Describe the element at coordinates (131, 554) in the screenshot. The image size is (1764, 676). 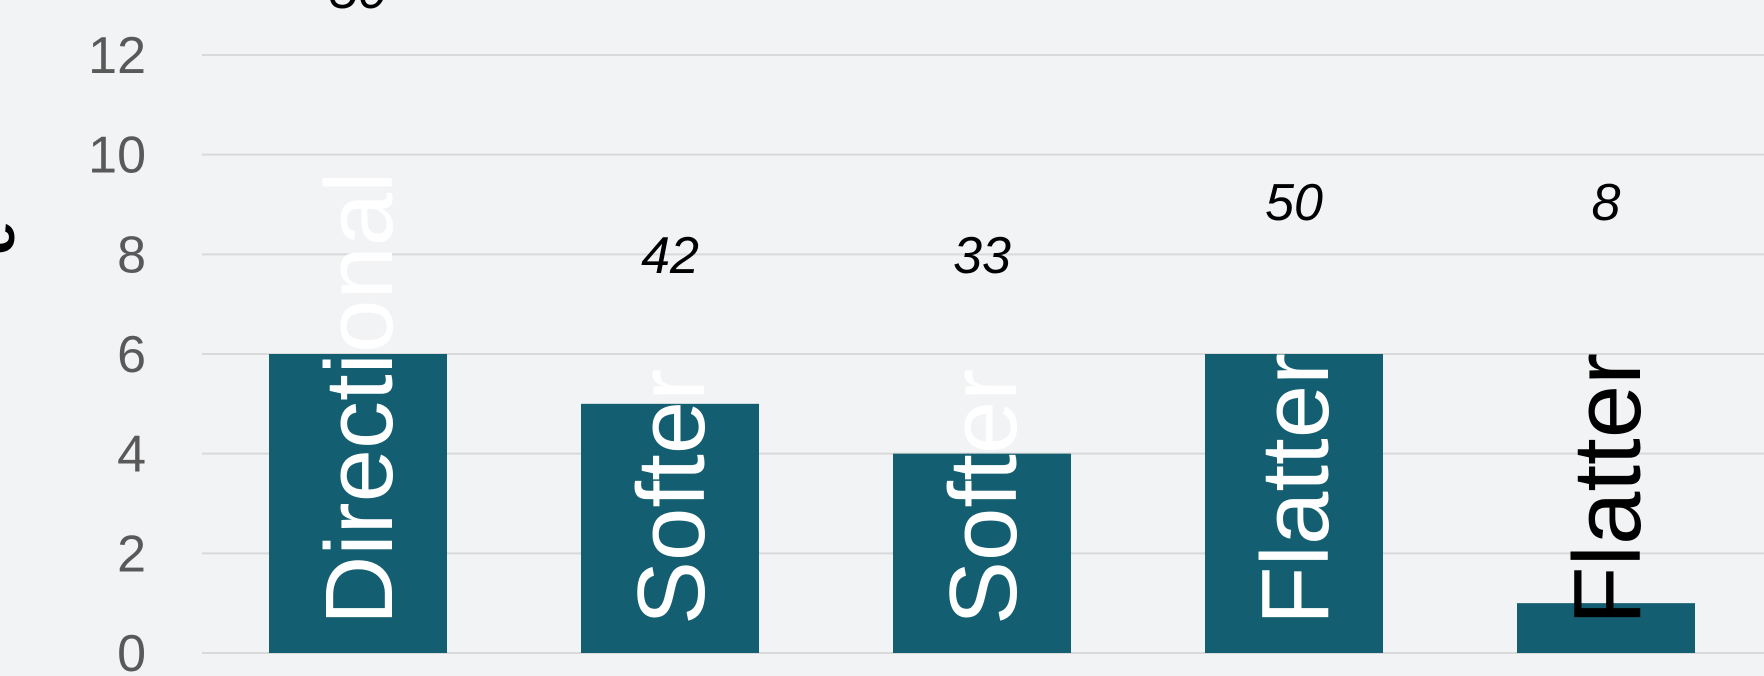
I see `y-tick-label: 2` at that location.